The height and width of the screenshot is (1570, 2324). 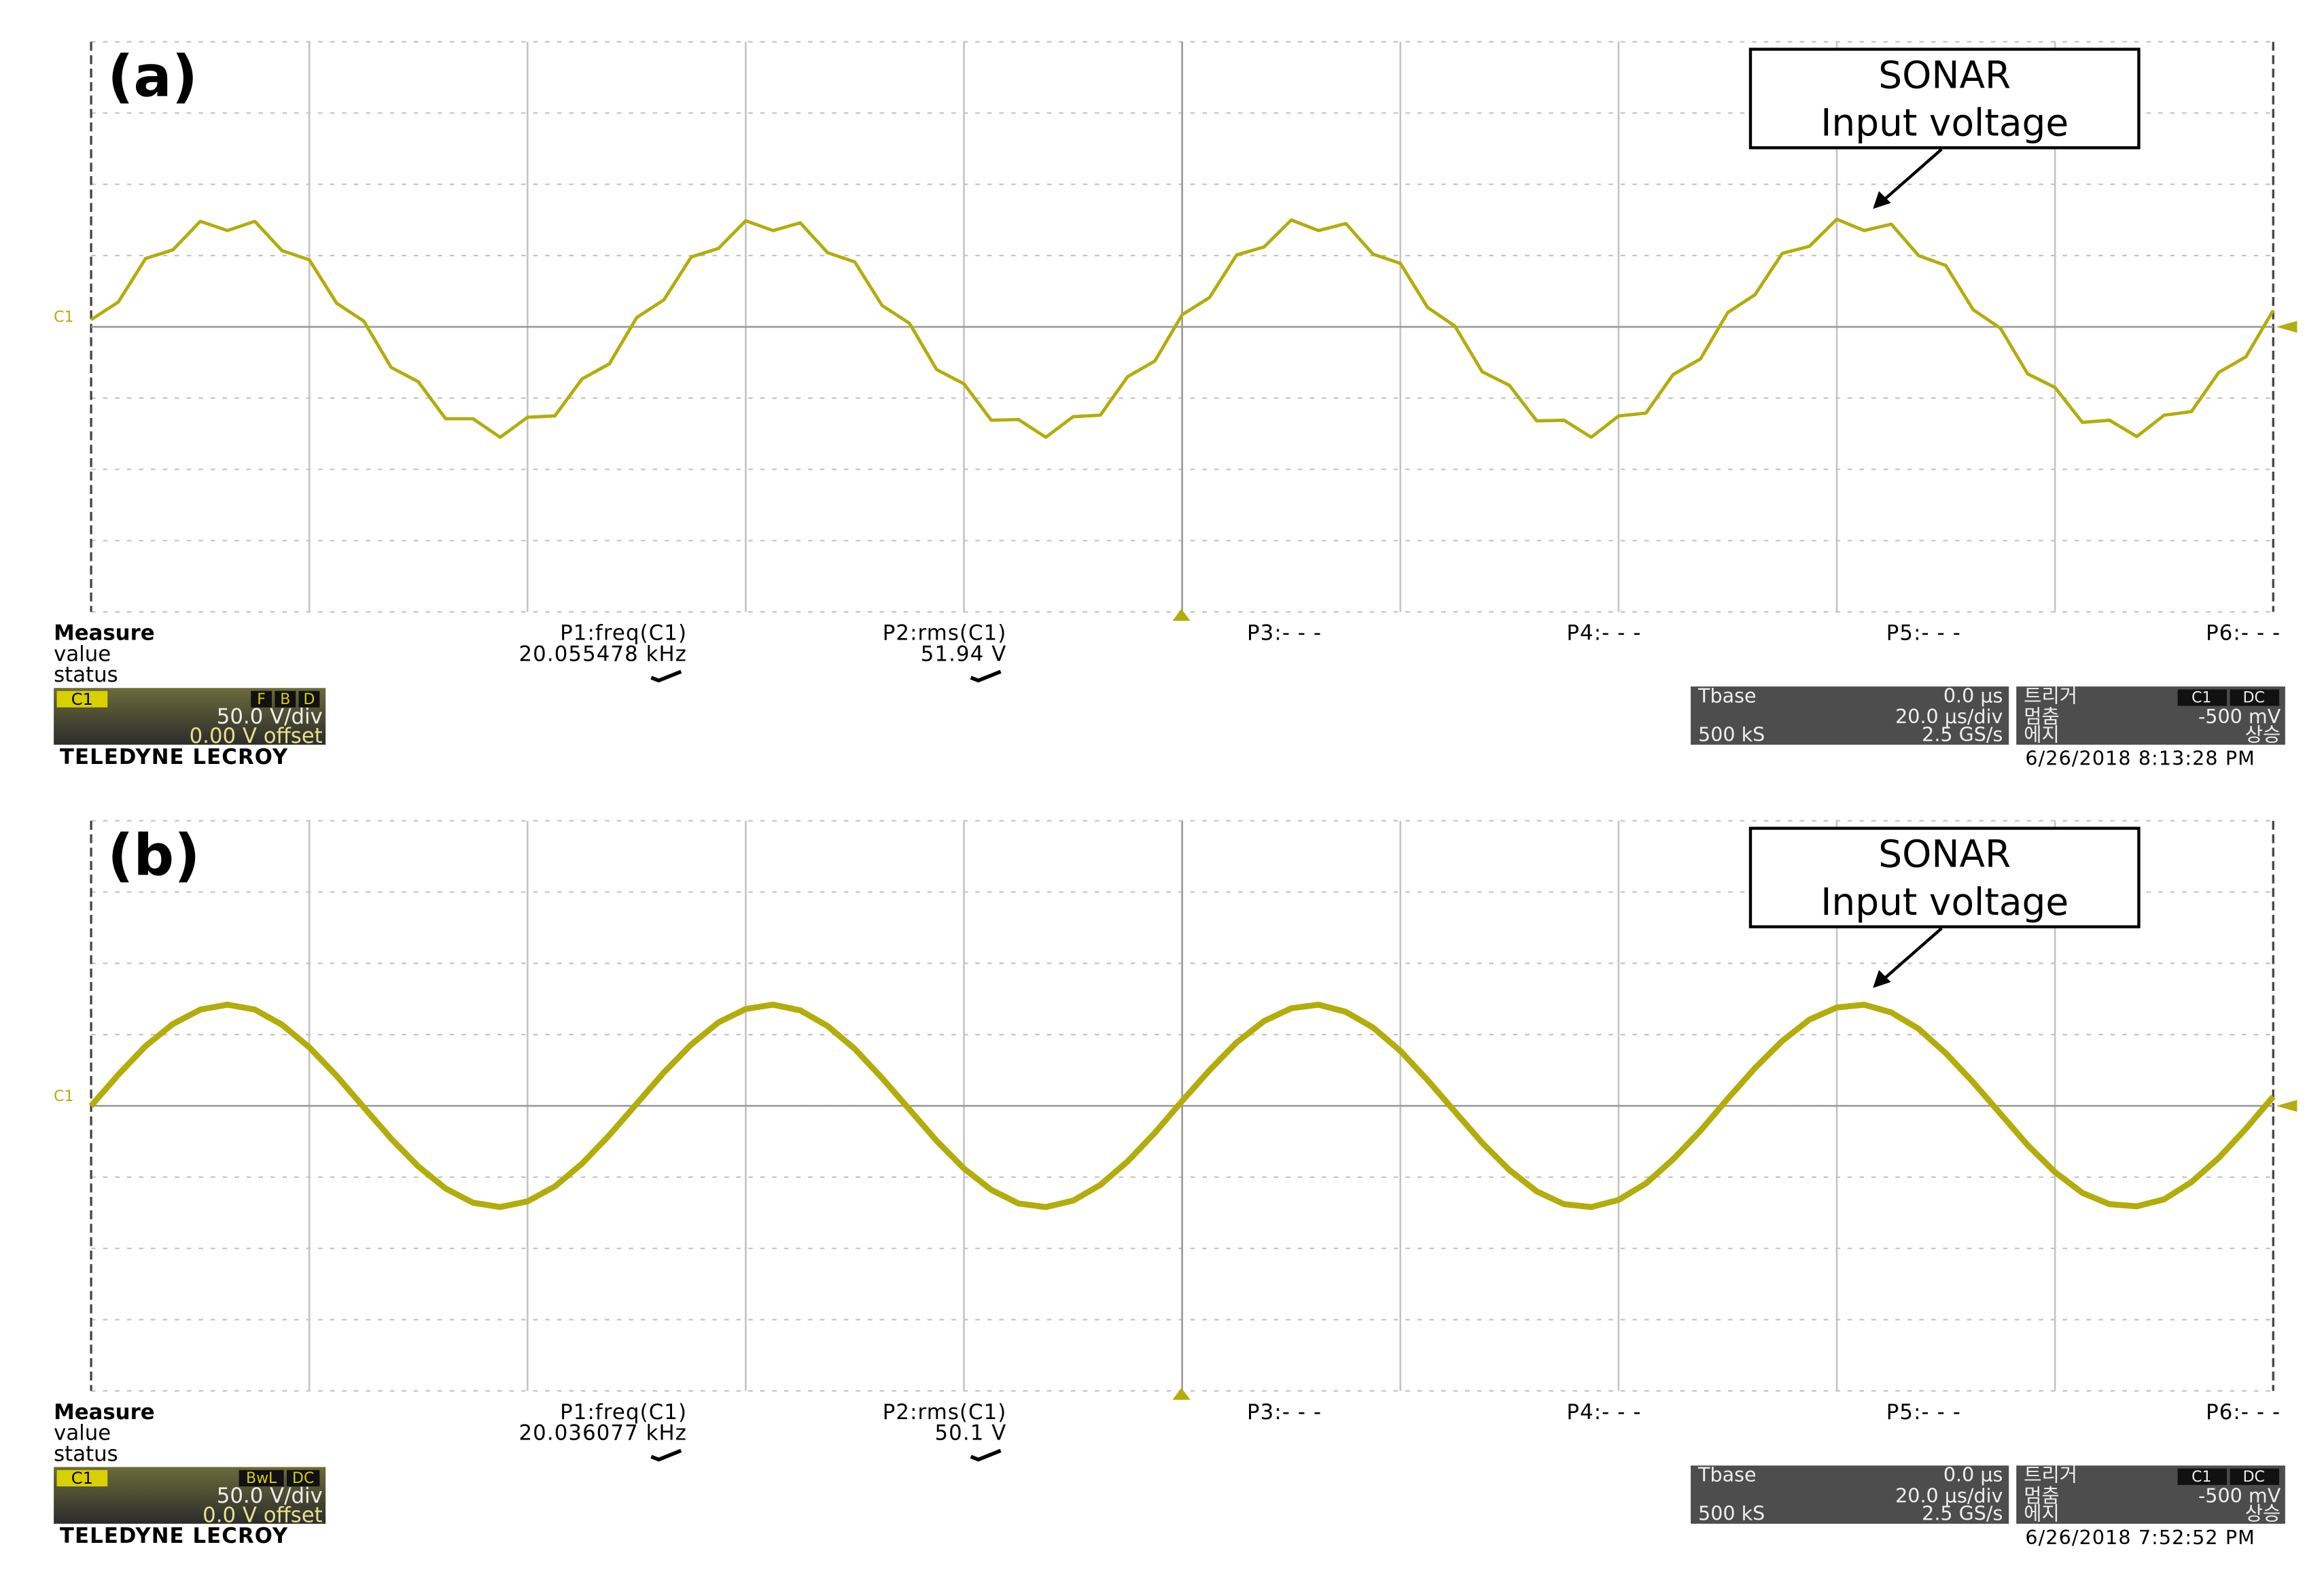 I want to click on channel-offset: 0.00 V offset, so click(x=256, y=736).